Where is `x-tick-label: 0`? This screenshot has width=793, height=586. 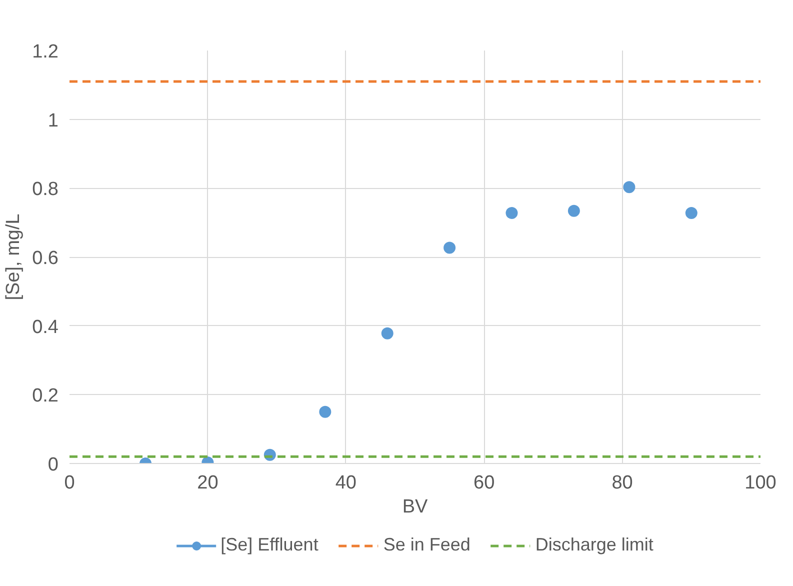
x-tick-label: 0 is located at coordinates (69, 483).